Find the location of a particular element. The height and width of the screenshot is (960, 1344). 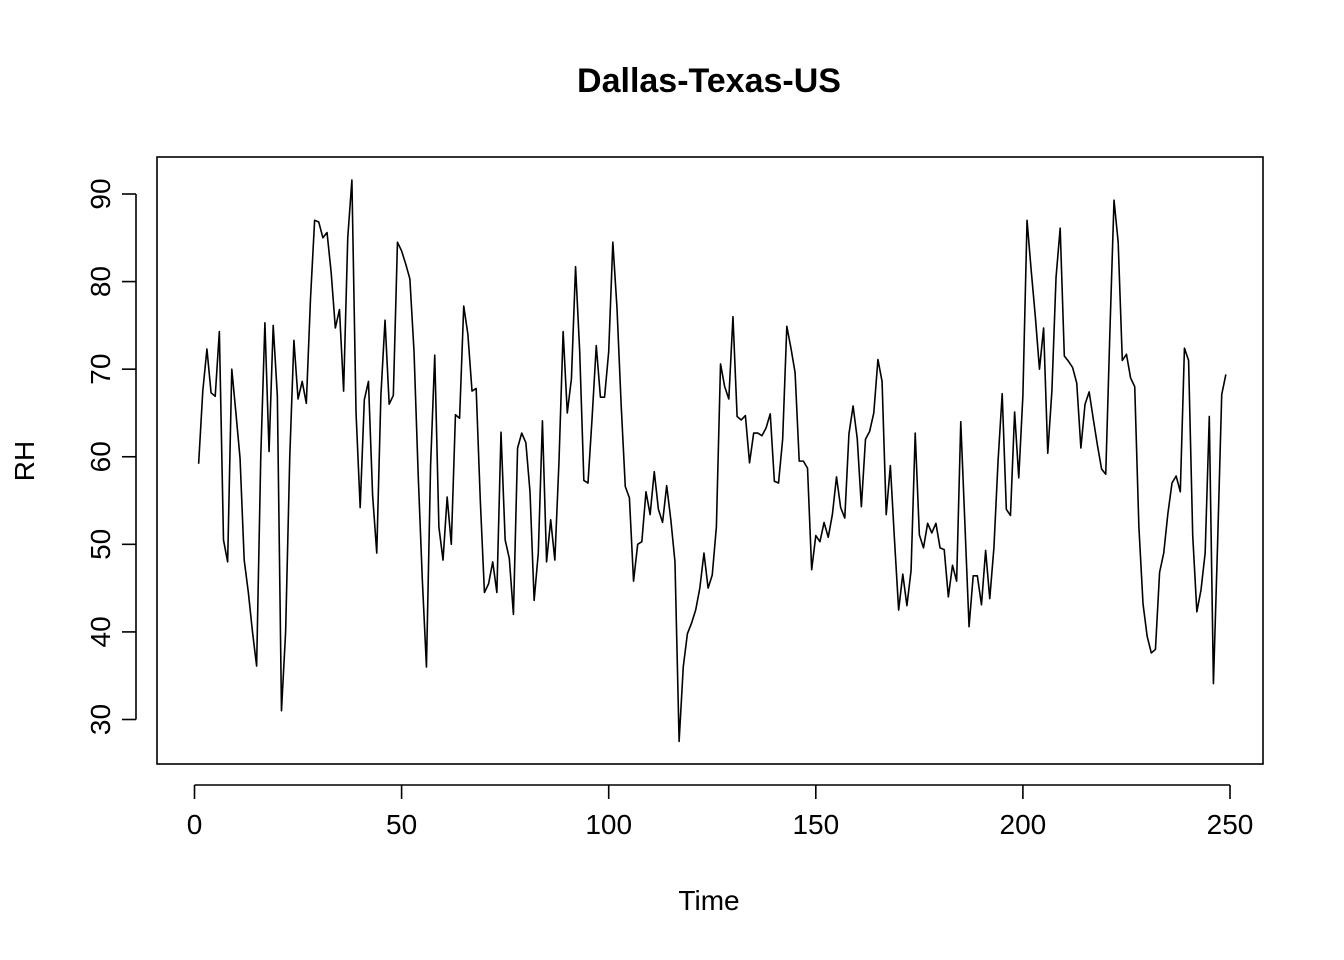

x-tick-label: 200 is located at coordinates (1023, 824).